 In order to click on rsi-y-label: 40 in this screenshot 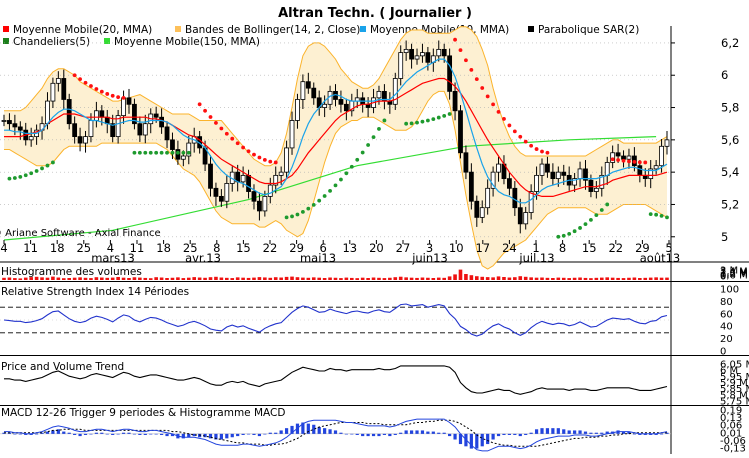, I will do `click(726, 327)`.